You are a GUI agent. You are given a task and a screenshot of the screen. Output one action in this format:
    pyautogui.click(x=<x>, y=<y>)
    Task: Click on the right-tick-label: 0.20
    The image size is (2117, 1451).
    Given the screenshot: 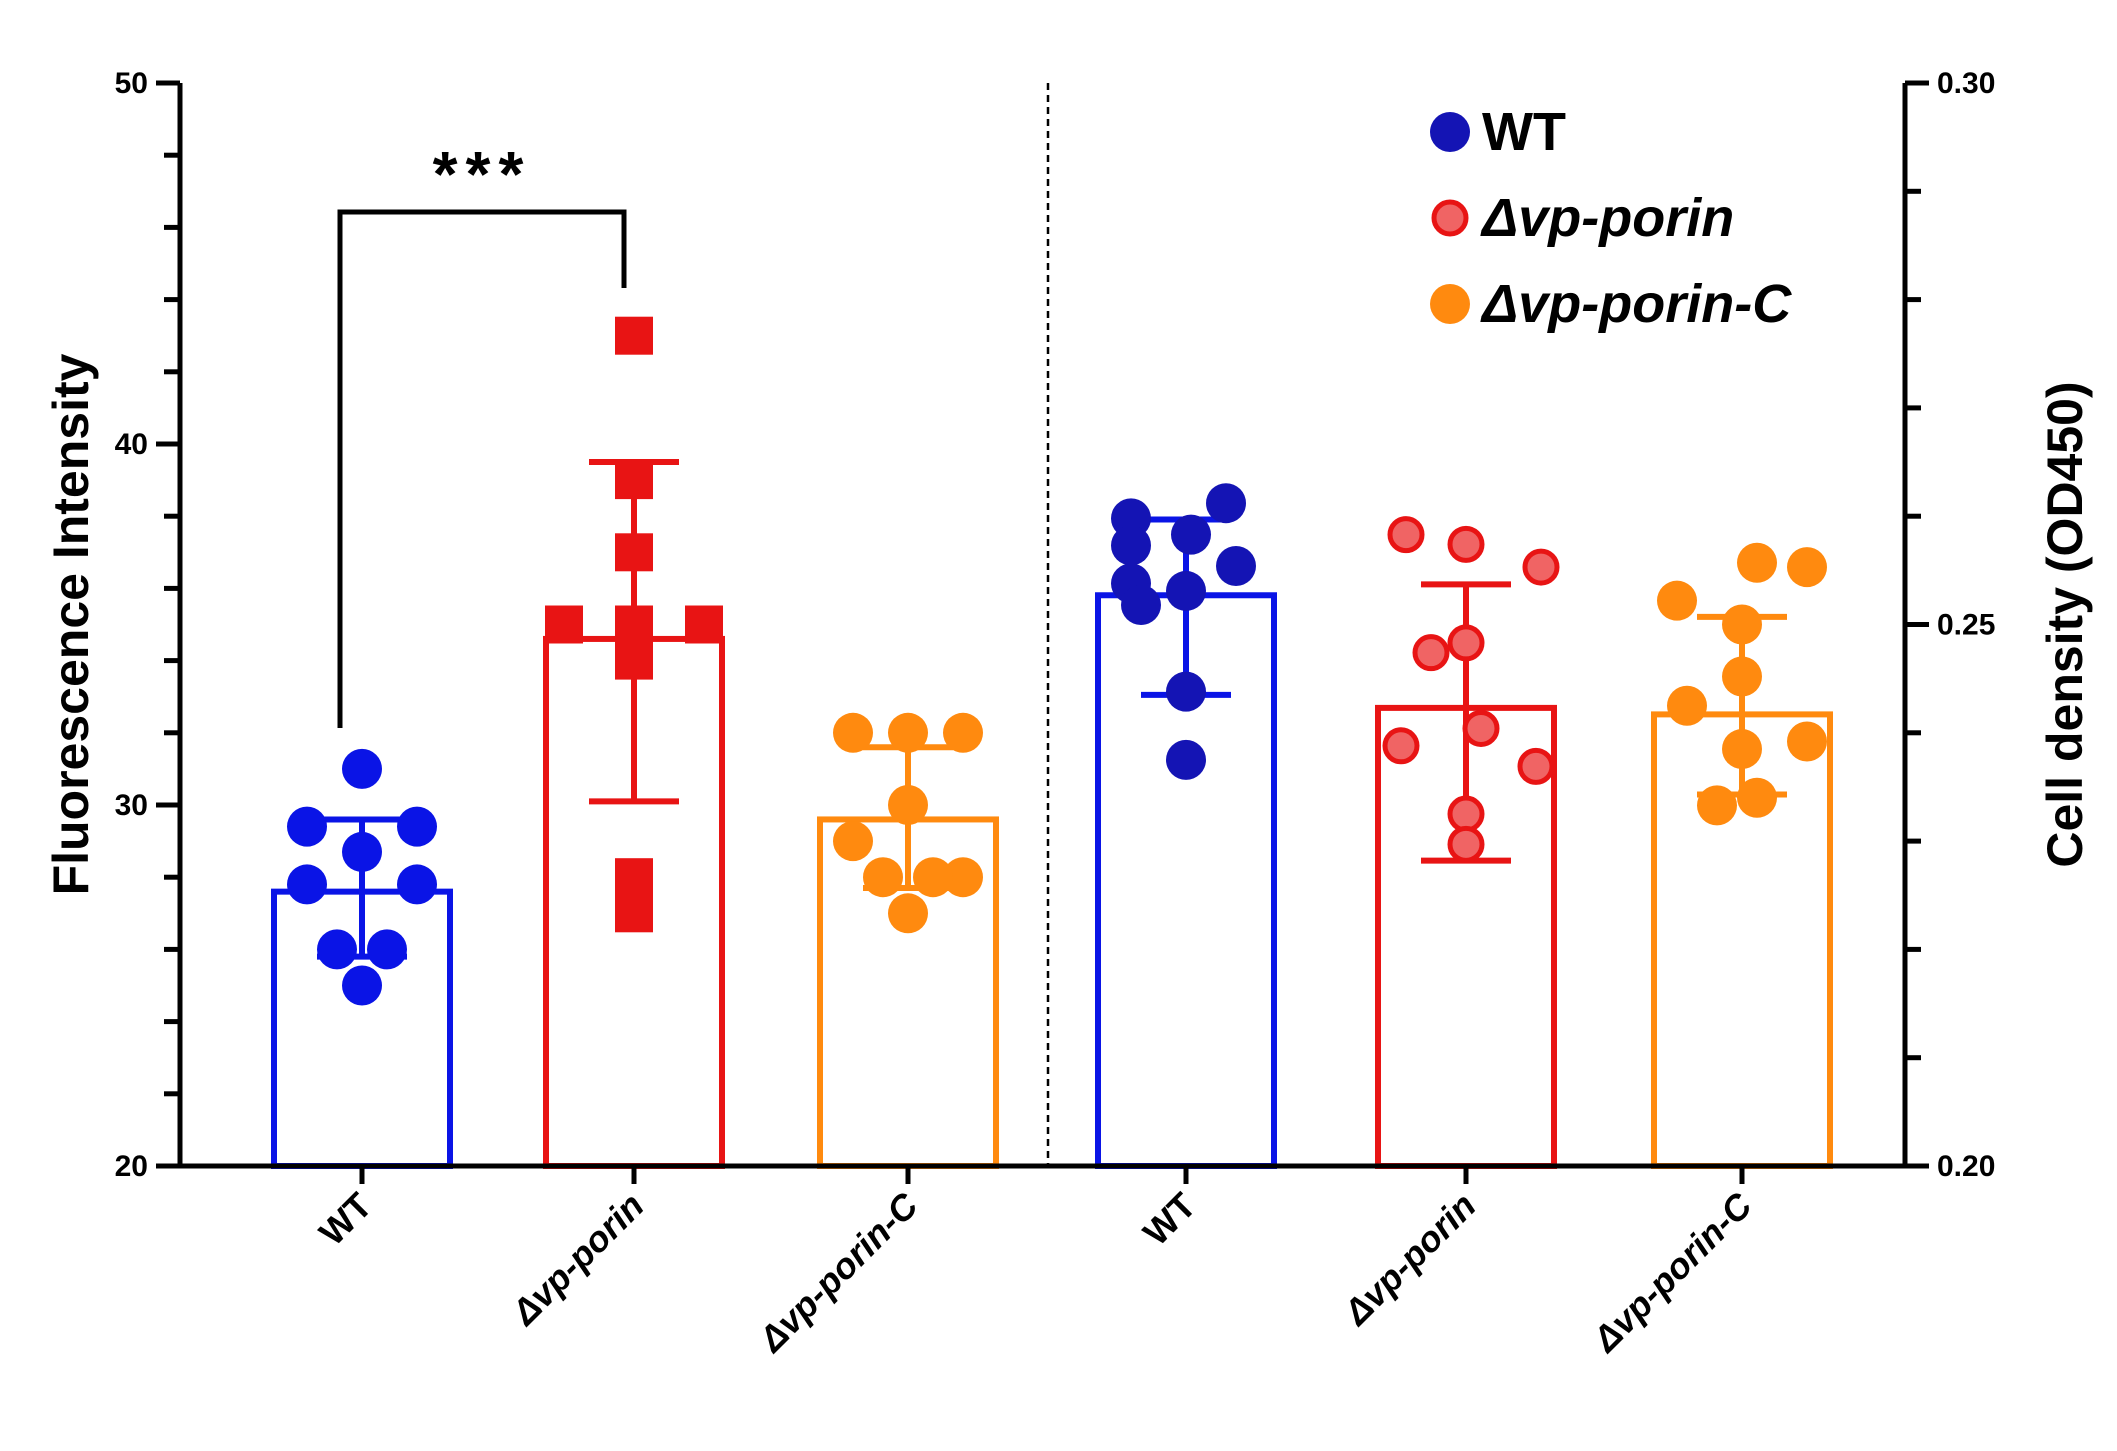 What is the action you would take?
    pyautogui.click(x=1966, y=1166)
    